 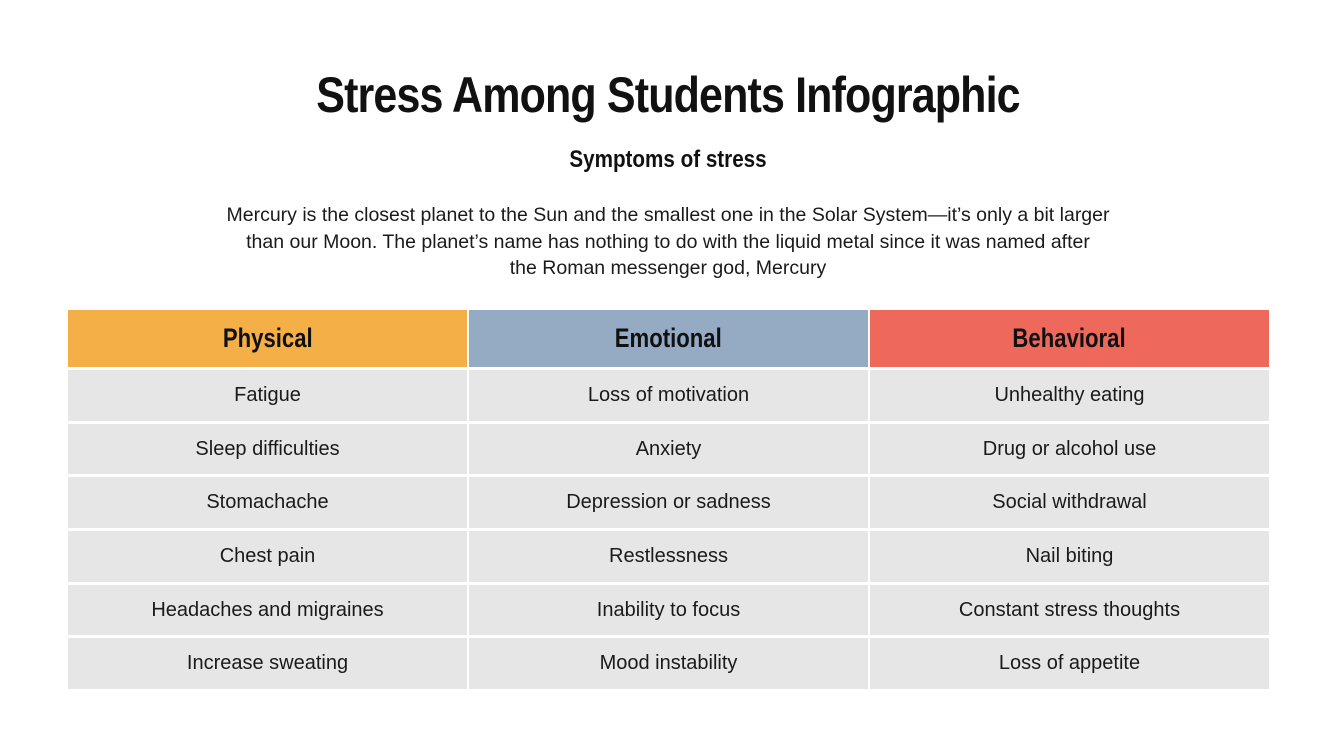 I want to click on table-cell: Fatigue, so click(x=267, y=395).